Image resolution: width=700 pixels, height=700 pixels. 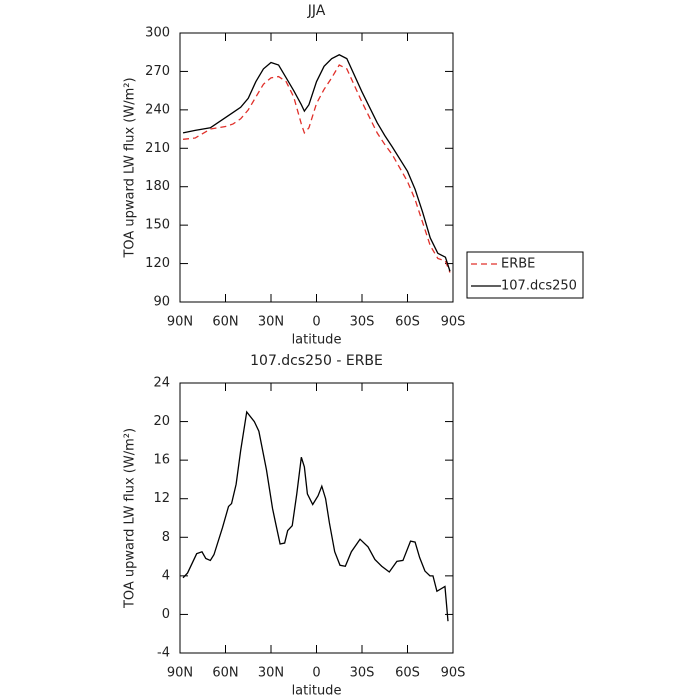 I want to click on y-tick-label: 210, so click(x=157, y=148).